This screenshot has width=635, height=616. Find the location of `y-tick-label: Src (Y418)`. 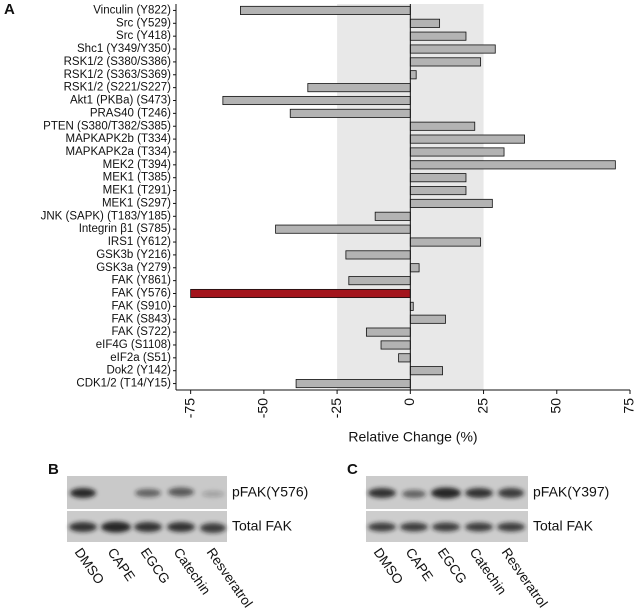

y-tick-label: Src (Y418) is located at coordinates (143, 36).